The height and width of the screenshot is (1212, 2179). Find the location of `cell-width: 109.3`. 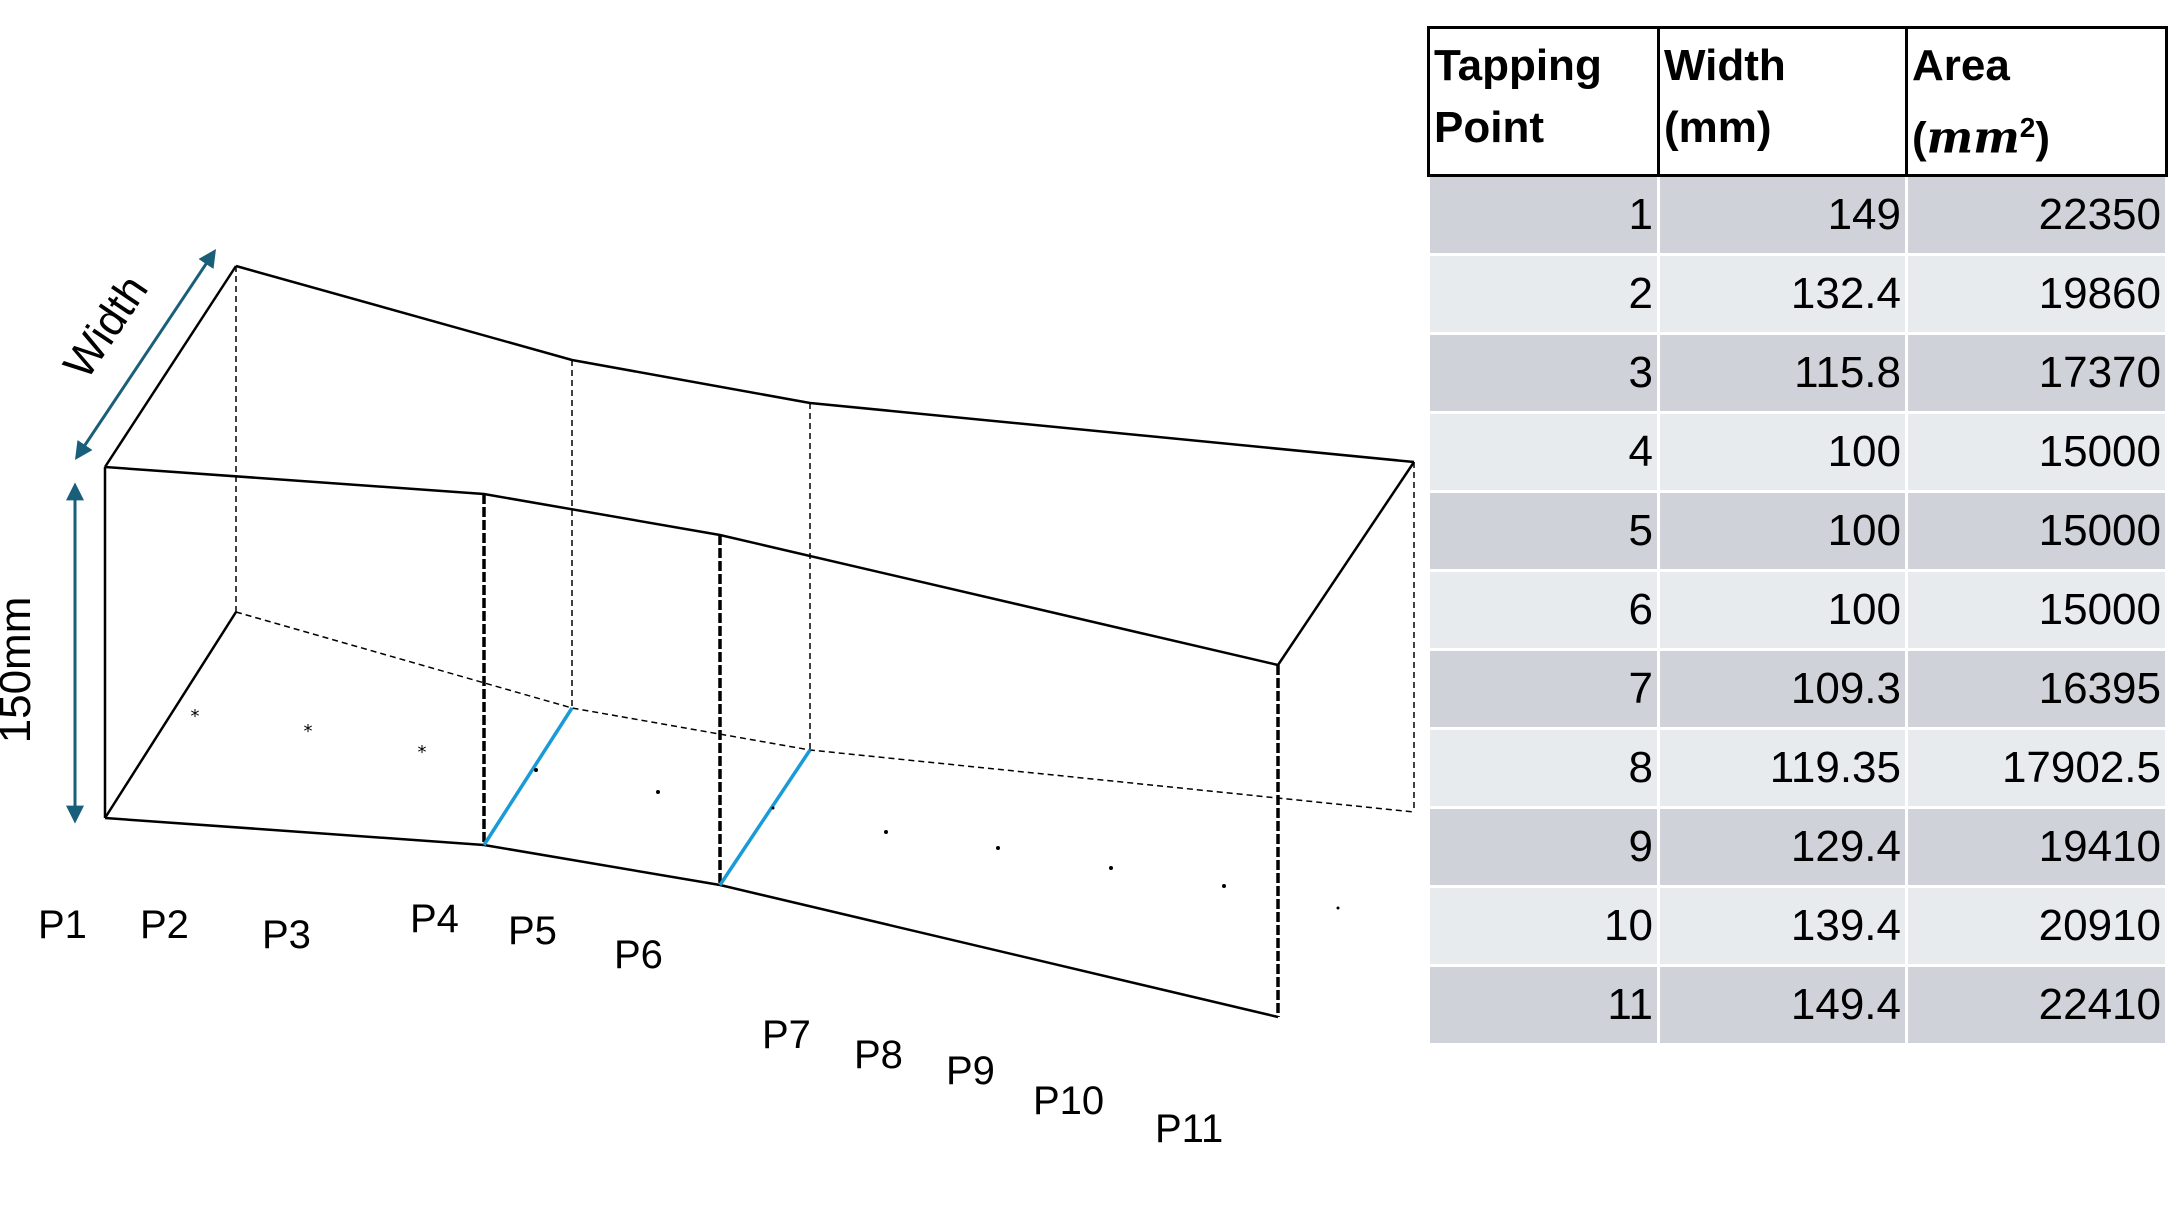

cell-width: 109.3 is located at coordinates (1782, 688).